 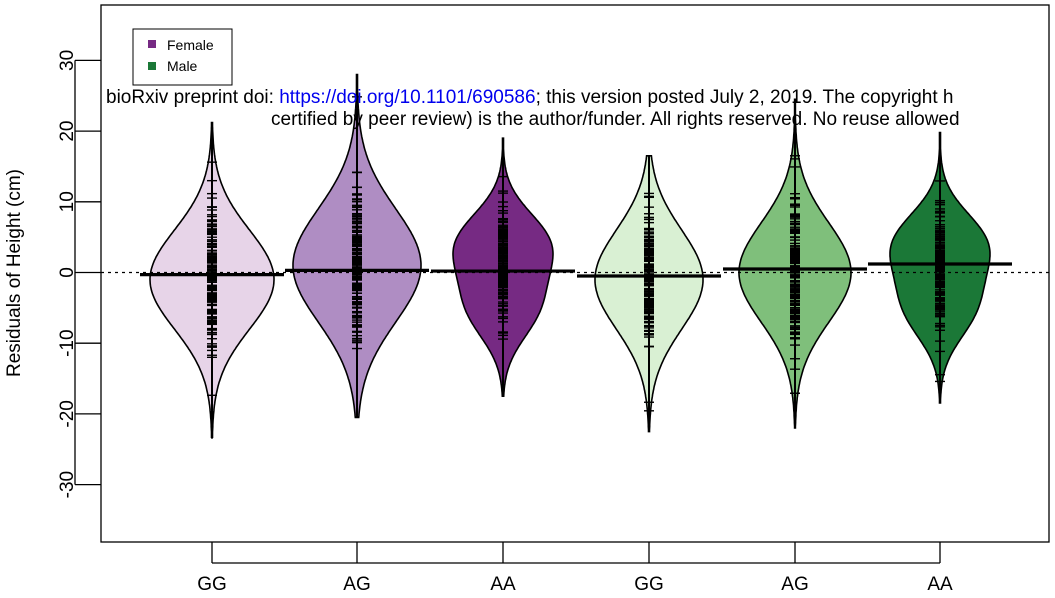 What do you see at coordinates (152, 44) in the screenshot?
I see `legend-swatch-female` at bounding box center [152, 44].